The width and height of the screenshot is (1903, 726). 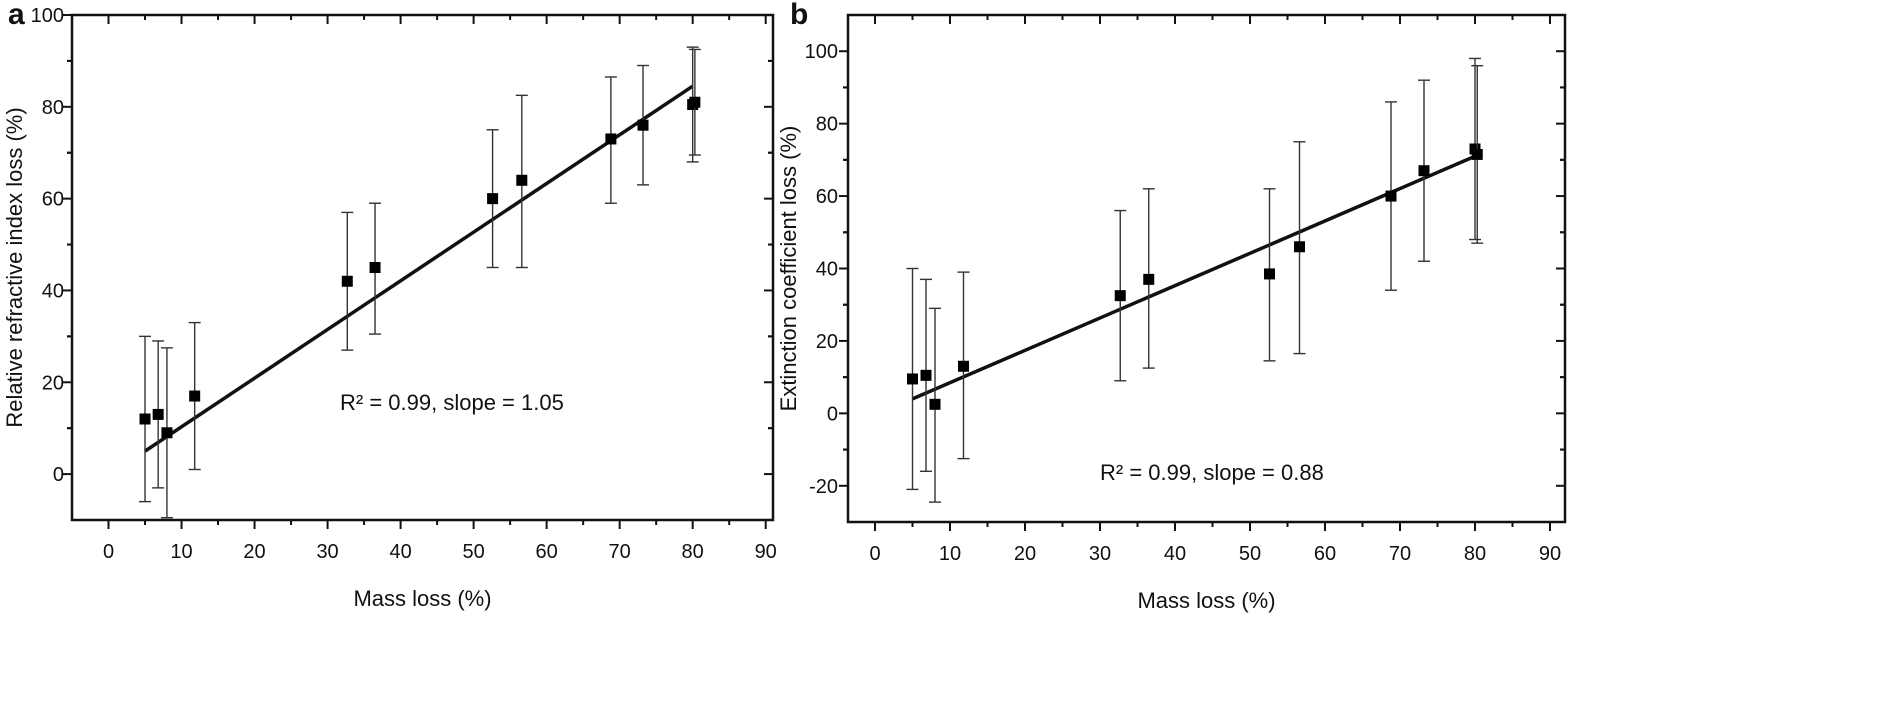 What do you see at coordinates (1212, 472) in the screenshot?
I see `fit-annotation: R² = 0.99, slope = 0.88` at bounding box center [1212, 472].